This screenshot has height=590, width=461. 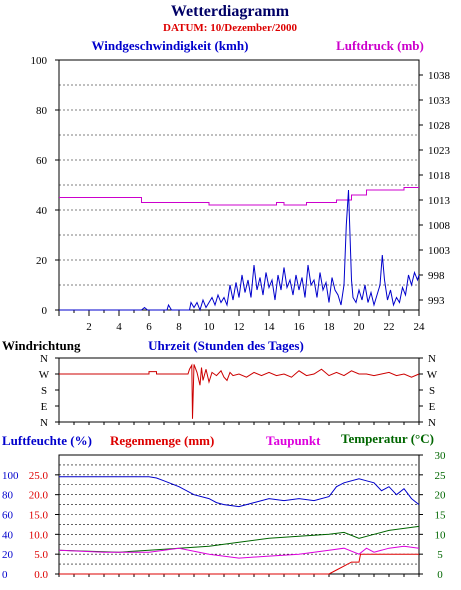 I want to click on humidity-y-tick-label: 60, so click(x=8, y=516).